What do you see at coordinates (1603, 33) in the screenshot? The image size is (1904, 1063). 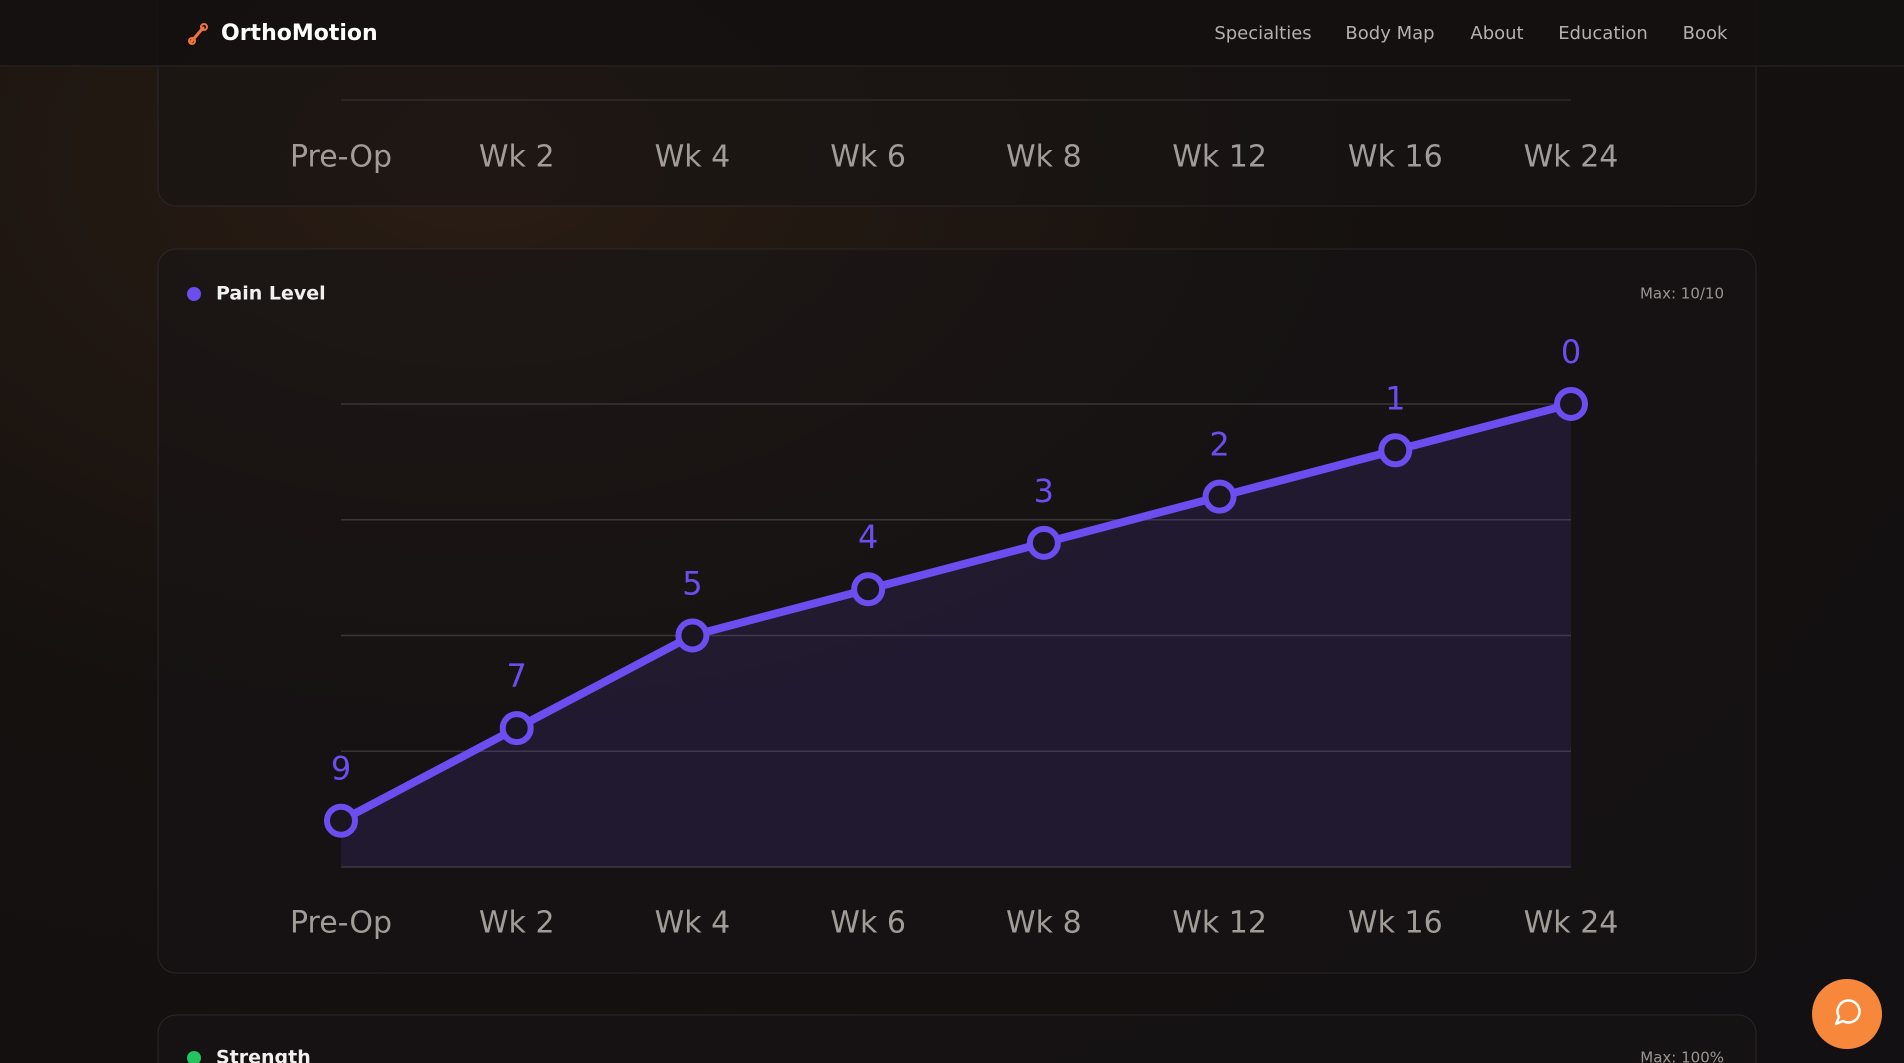 I see `nav-link: Education` at bounding box center [1603, 33].